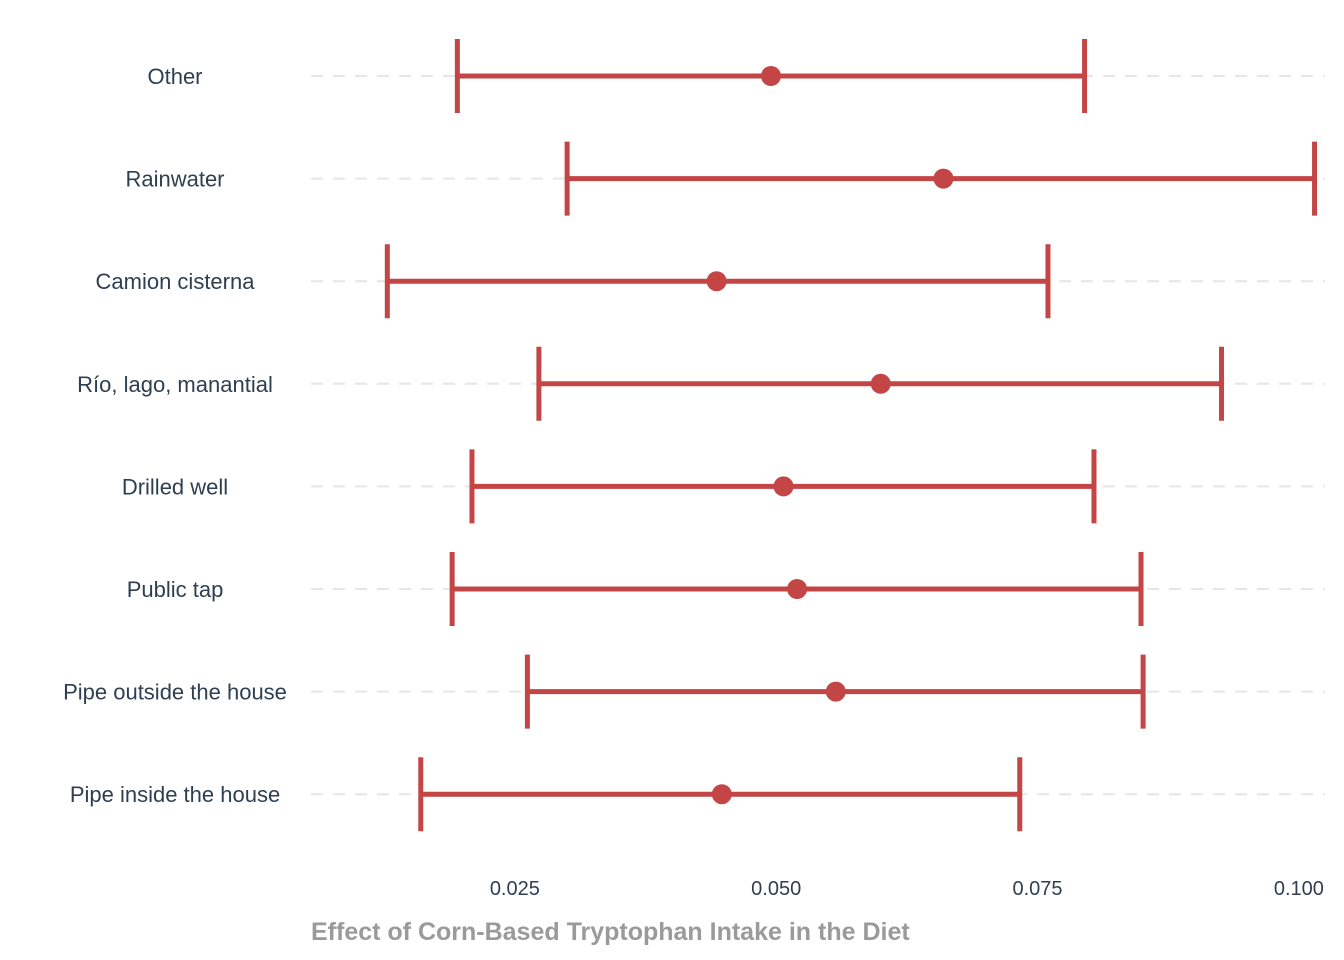 The image size is (1344, 960). What do you see at coordinates (515, 889) in the screenshot?
I see `x-tick-label: 0.025` at bounding box center [515, 889].